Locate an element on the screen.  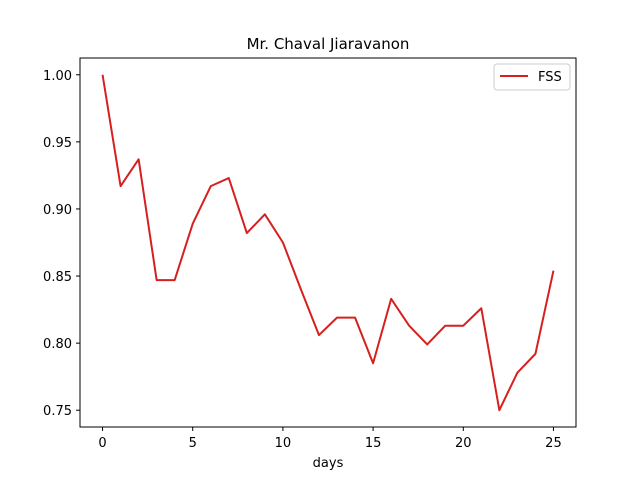
x-tick-label: 10 is located at coordinates (283, 443).